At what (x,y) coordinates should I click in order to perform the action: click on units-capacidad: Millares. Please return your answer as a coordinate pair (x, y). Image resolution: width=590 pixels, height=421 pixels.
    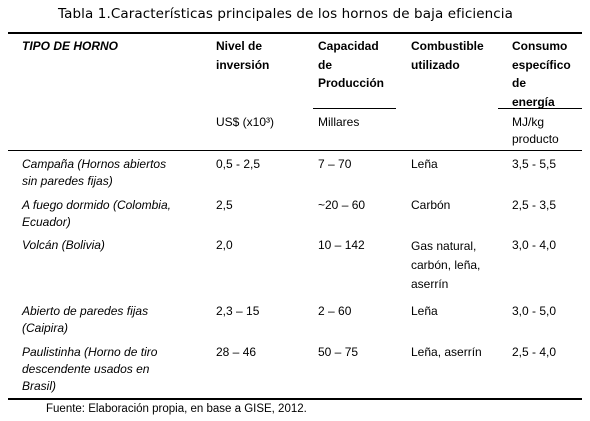
    Looking at the image, I should click on (338, 122).